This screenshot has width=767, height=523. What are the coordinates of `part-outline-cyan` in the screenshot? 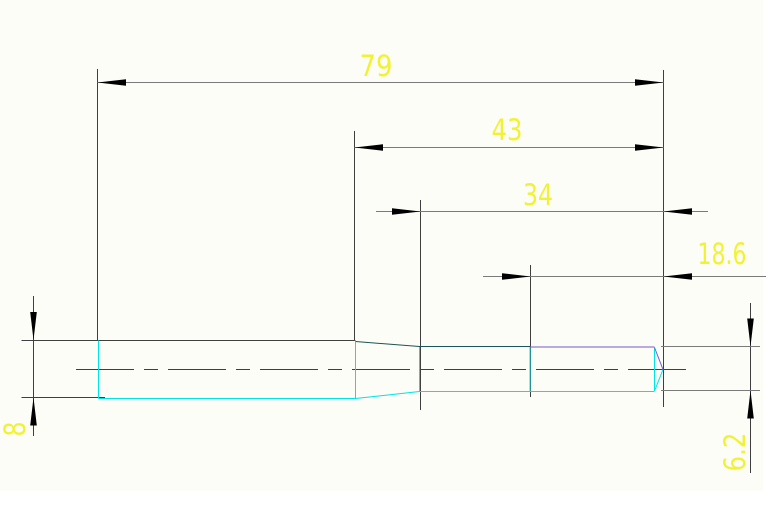 It's located at (381, 369).